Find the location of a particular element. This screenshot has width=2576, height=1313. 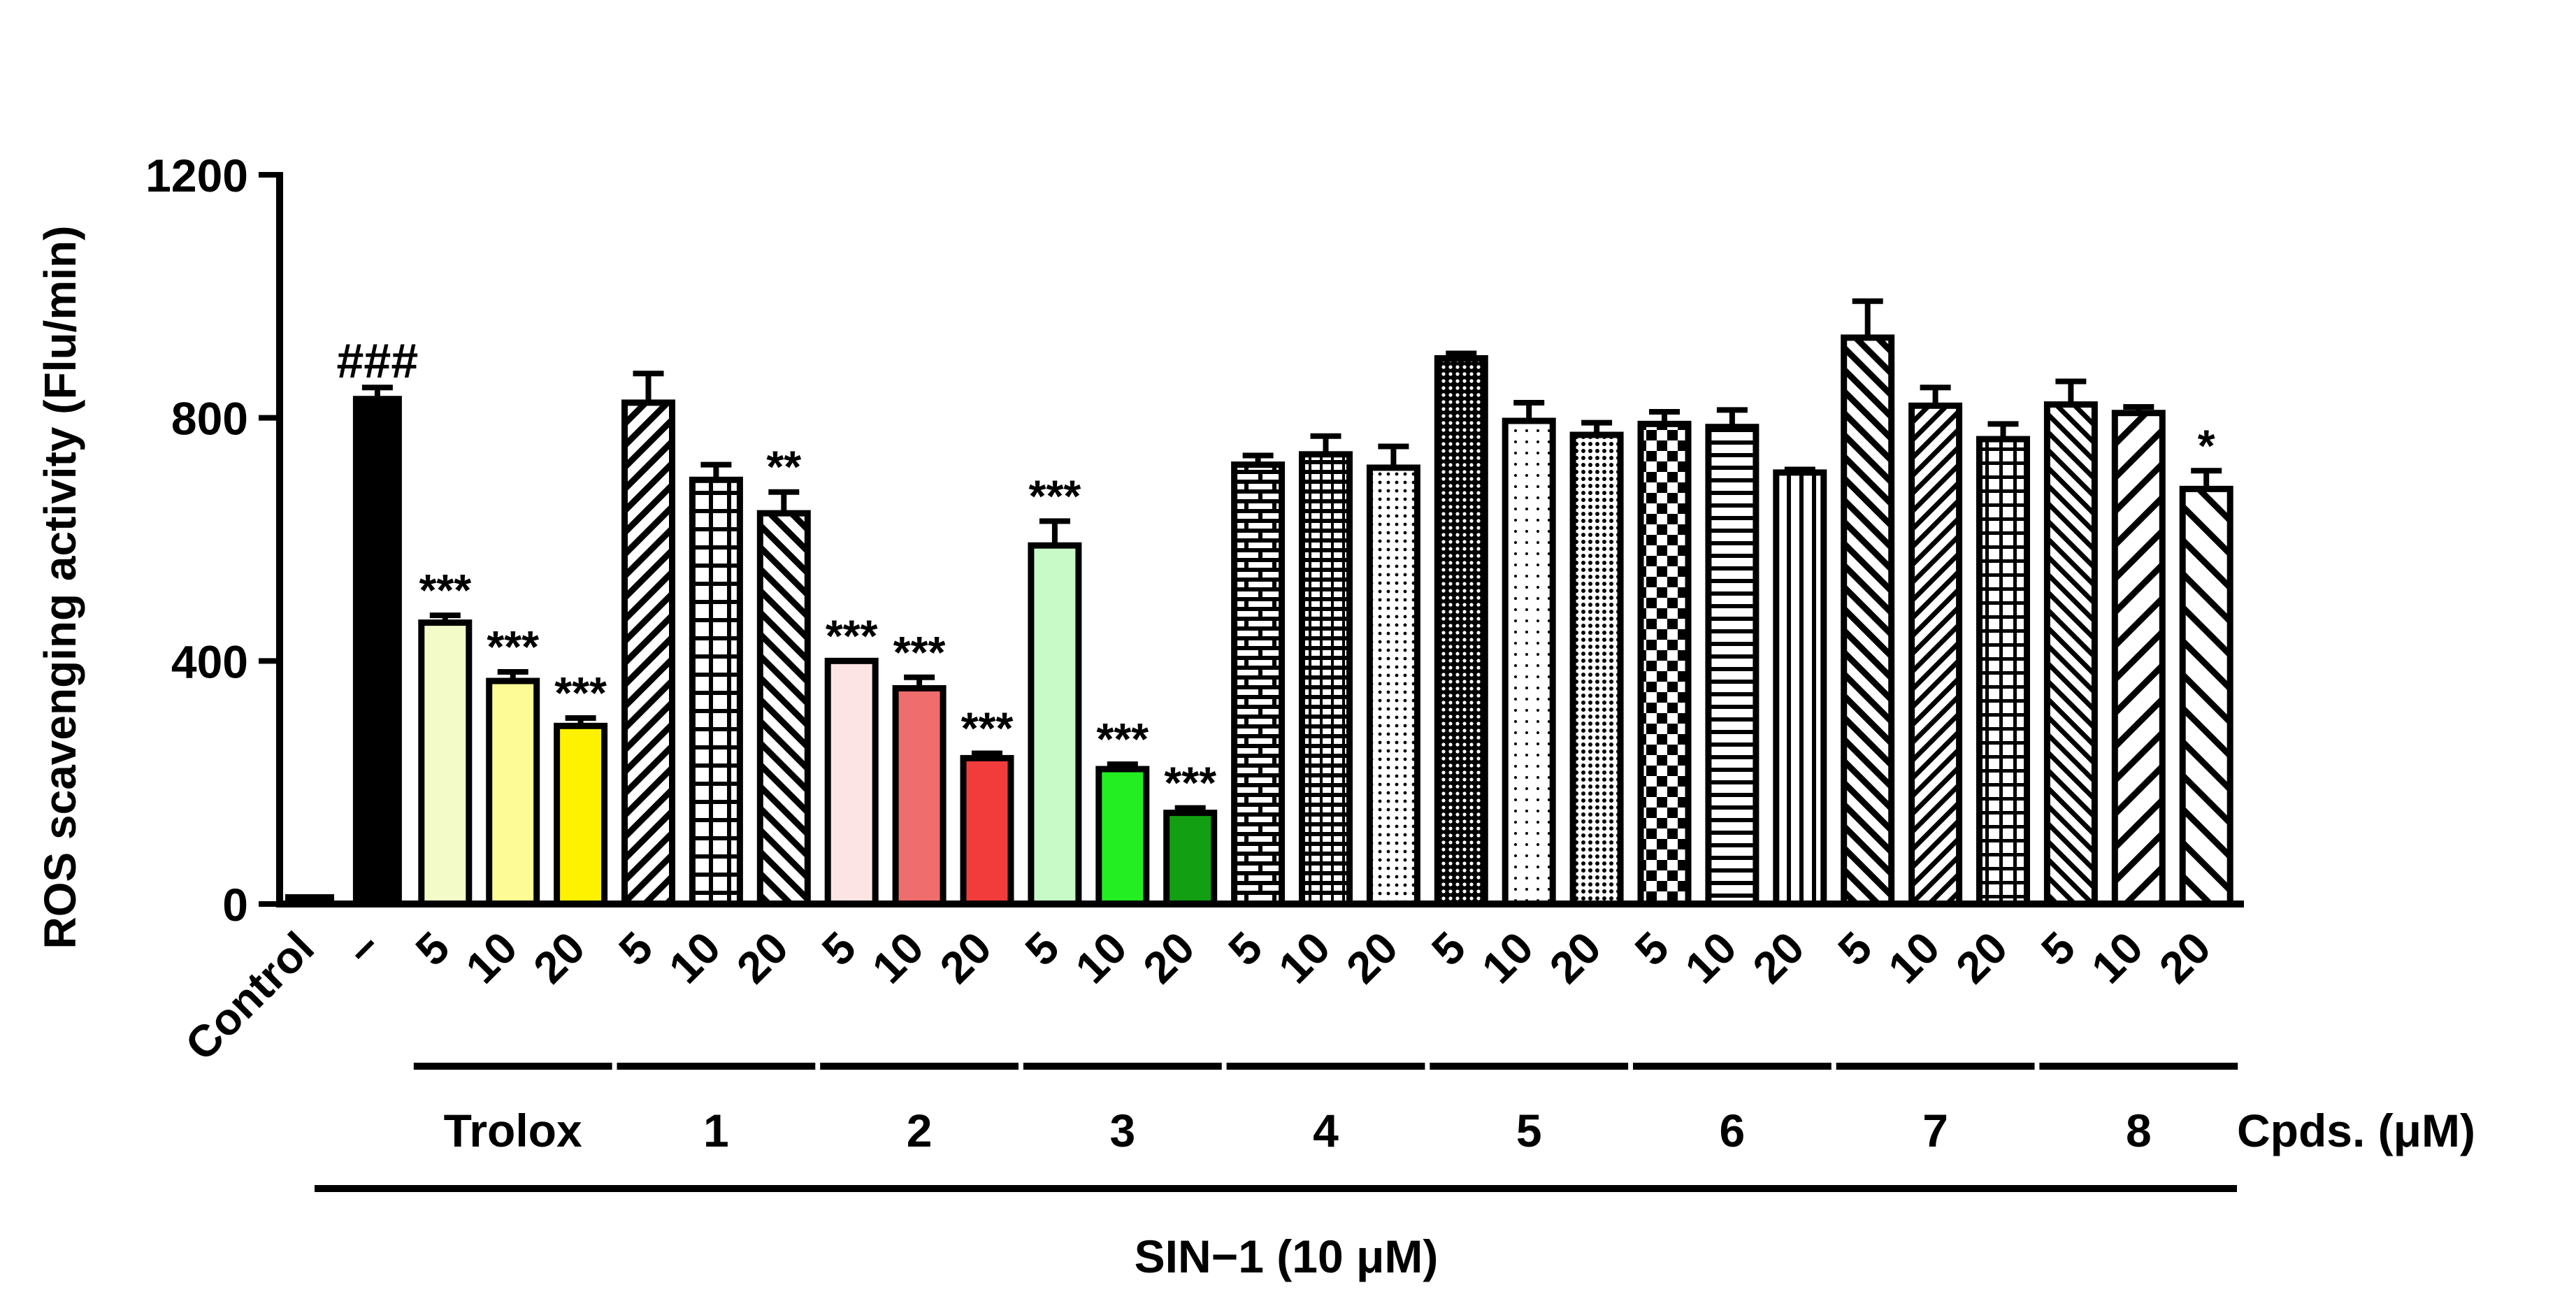

group-labels: Trolox 1 2 3 4 5 6 7 8 is located at coordinates (1325, 1109).